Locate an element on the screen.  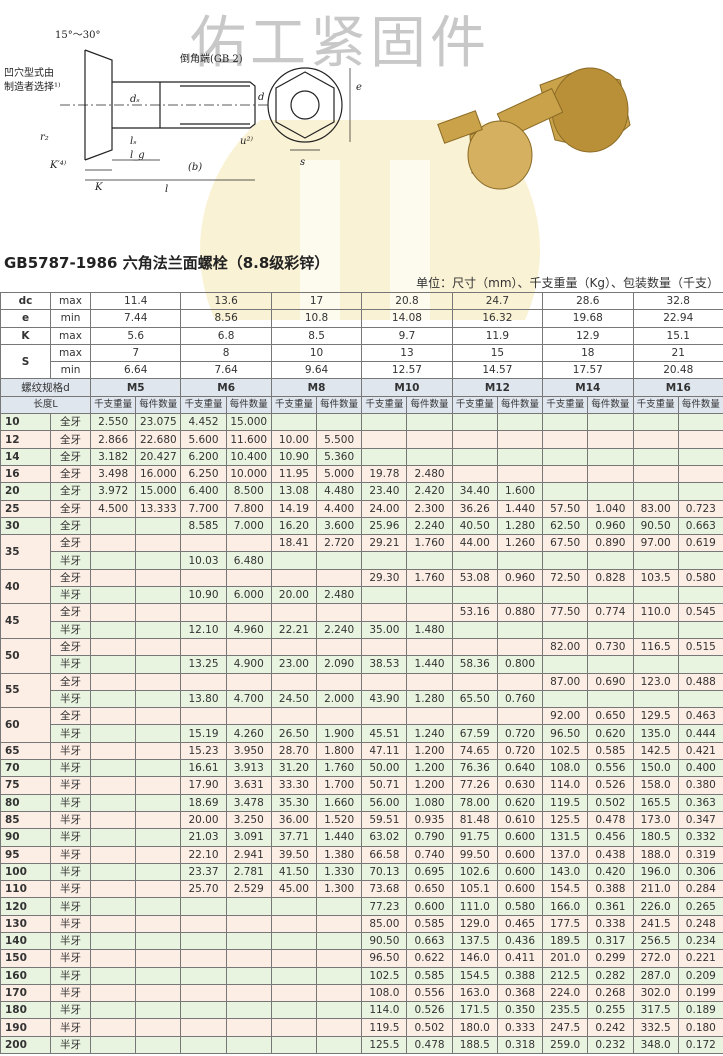
table-cell: 150.0 is located at coordinates (655, 768).